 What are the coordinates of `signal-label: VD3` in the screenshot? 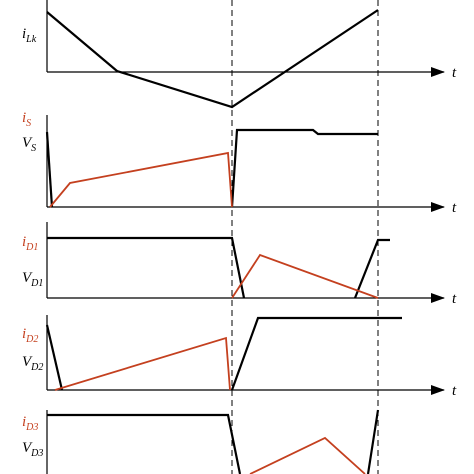 It's located at (32, 449).